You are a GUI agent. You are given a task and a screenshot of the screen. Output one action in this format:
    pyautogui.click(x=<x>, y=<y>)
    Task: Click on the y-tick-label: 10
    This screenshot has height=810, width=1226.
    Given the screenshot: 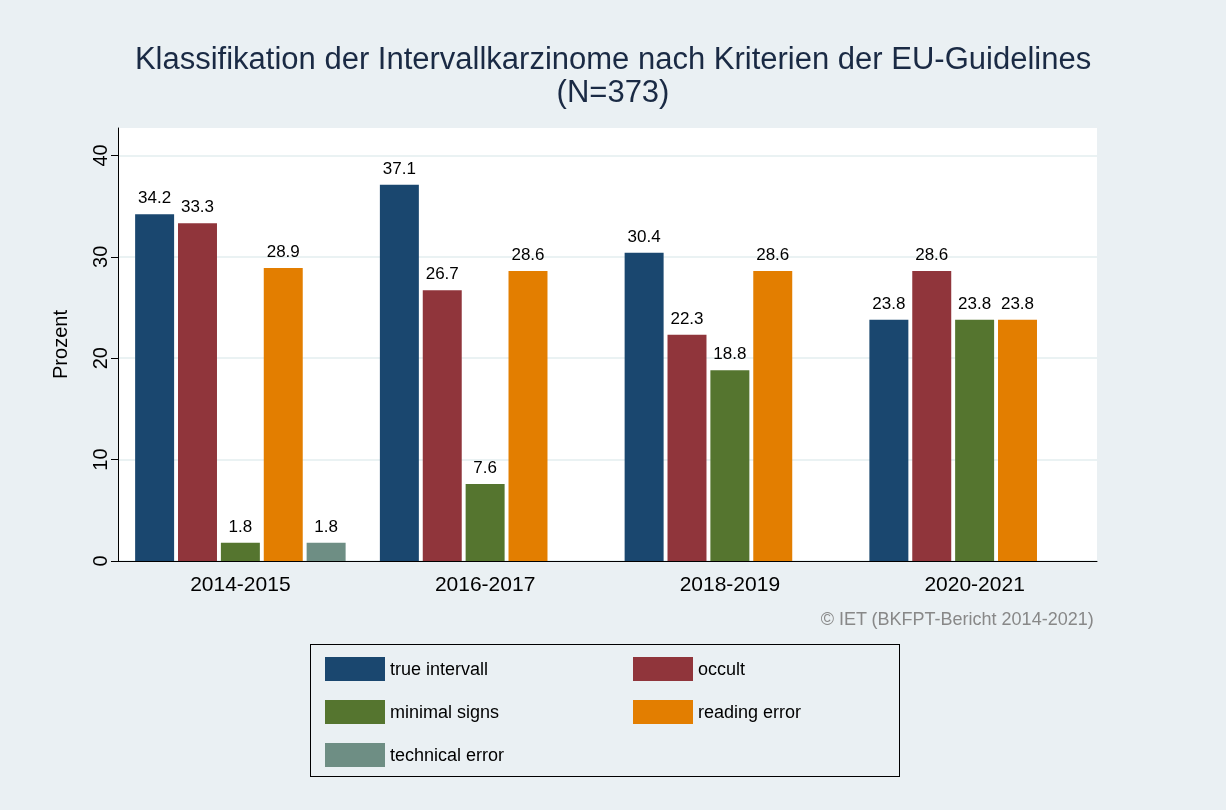 What is the action you would take?
    pyautogui.click(x=100, y=459)
    